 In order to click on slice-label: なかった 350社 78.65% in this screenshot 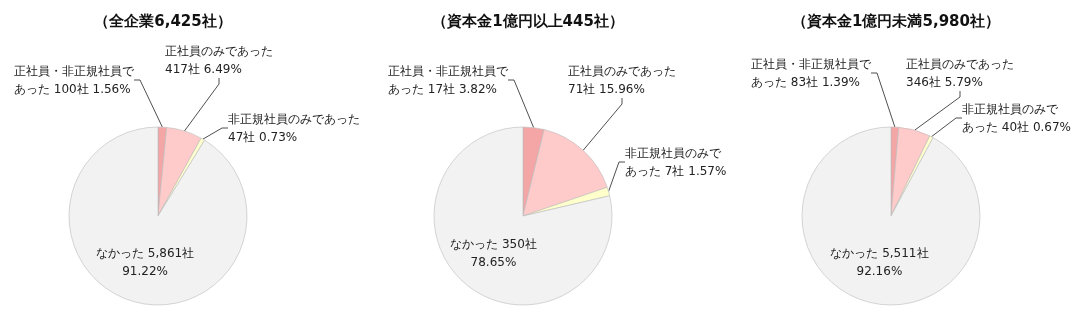, I will do `click(493, 253)`.